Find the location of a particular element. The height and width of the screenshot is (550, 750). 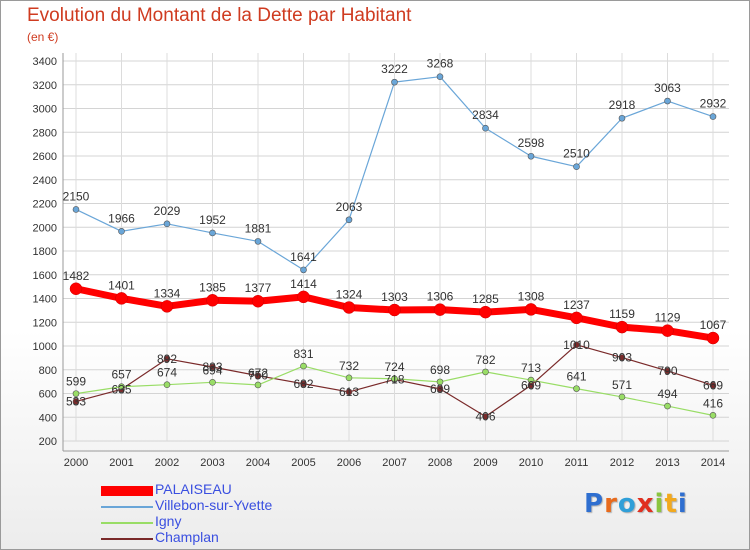

proxiti-logo: Proxiti is located at coordinates (636, 504).